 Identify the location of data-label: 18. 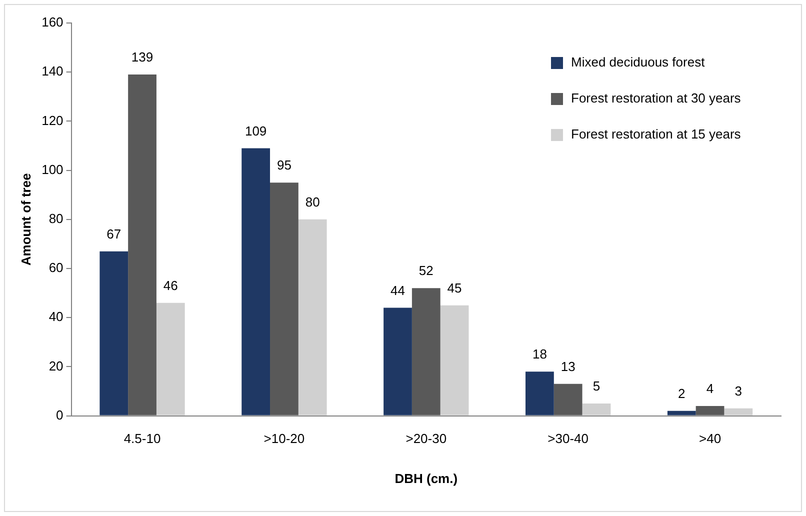
(539, 354).